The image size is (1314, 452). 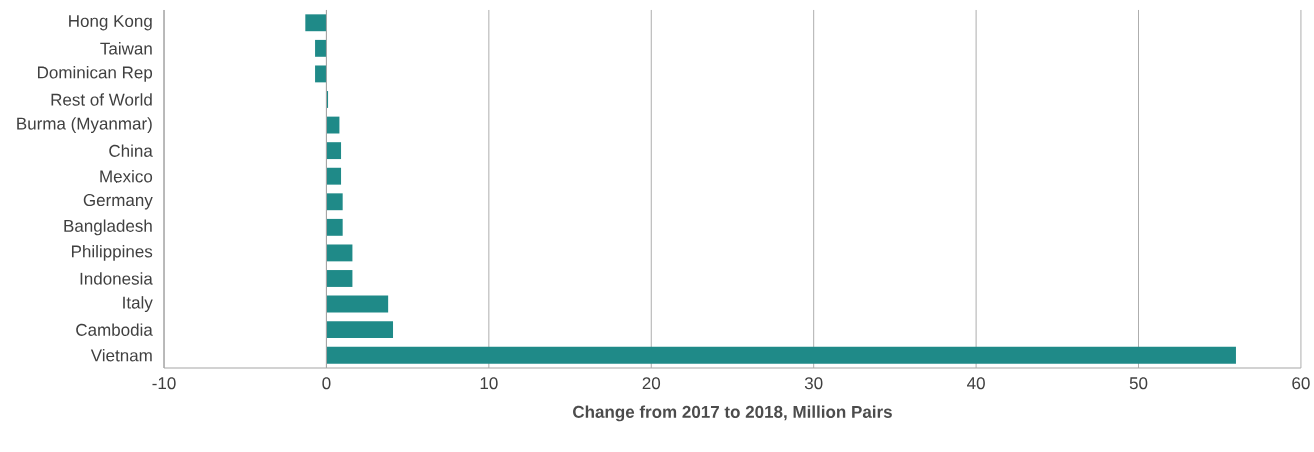 What do you see at coordinates (732, 413) in the screenshot?
I see `x-axis-title: Change from 2017 to 2018, Million Pairs` at bounding box center [732, 413].